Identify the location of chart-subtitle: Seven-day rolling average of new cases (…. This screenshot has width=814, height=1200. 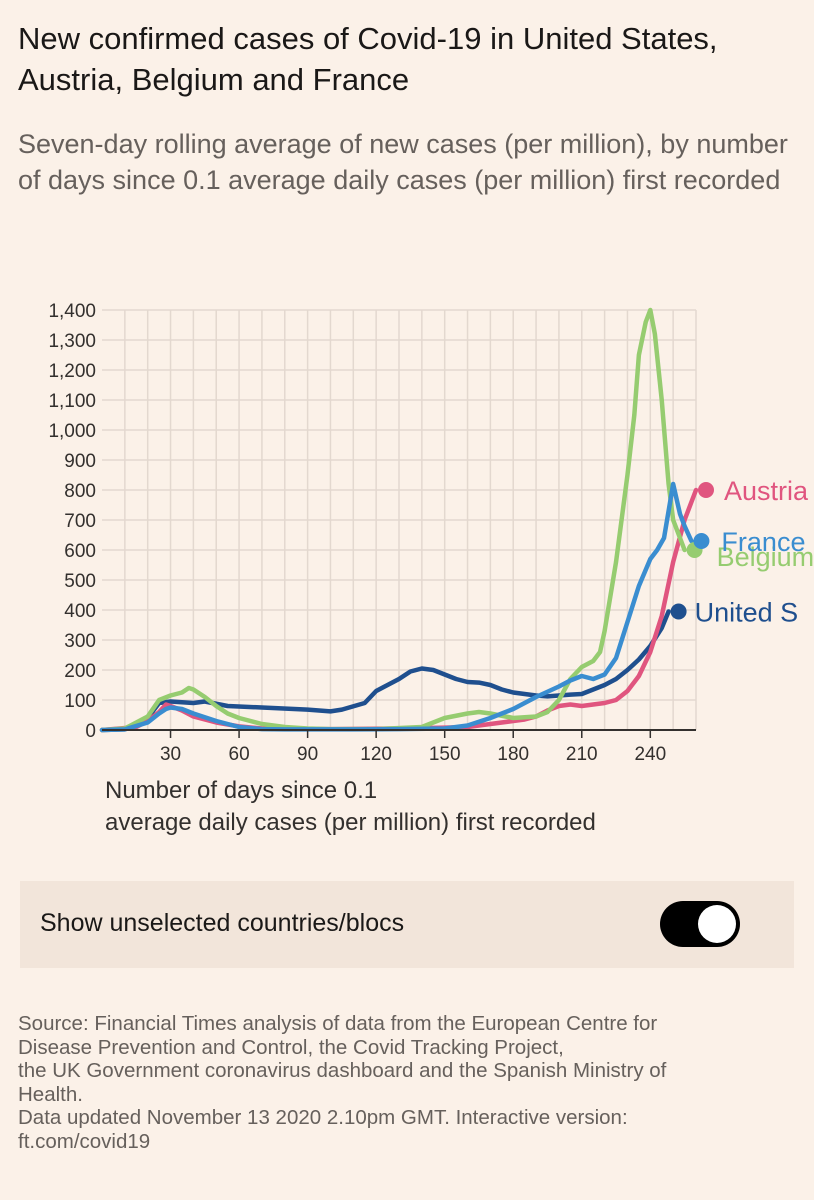
(403, 162).